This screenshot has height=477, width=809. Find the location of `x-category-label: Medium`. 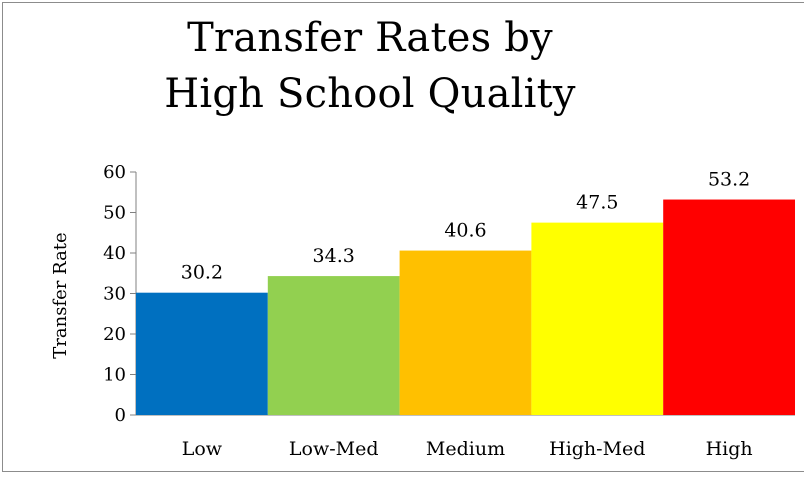

x-category-label: Medium is located at coordinates (465, 449).